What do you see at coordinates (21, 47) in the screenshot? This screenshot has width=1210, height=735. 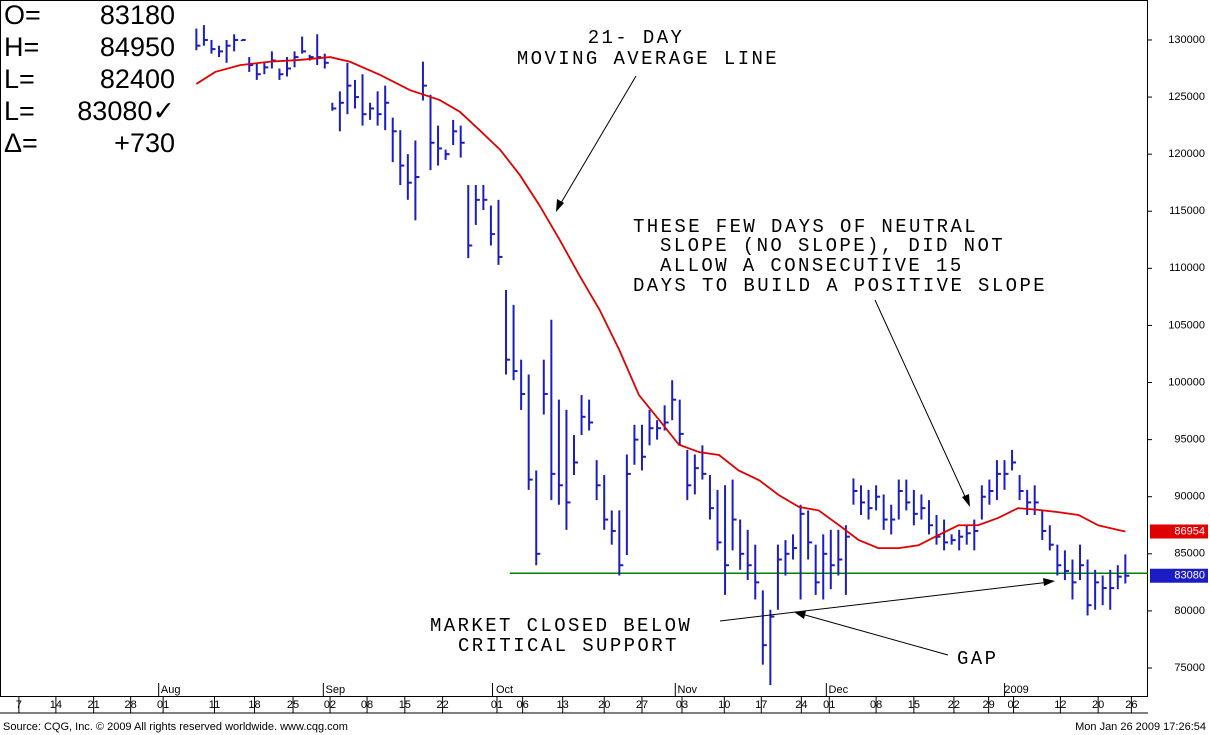 I see `readout-label: H=` at bounding box center [21, 47].